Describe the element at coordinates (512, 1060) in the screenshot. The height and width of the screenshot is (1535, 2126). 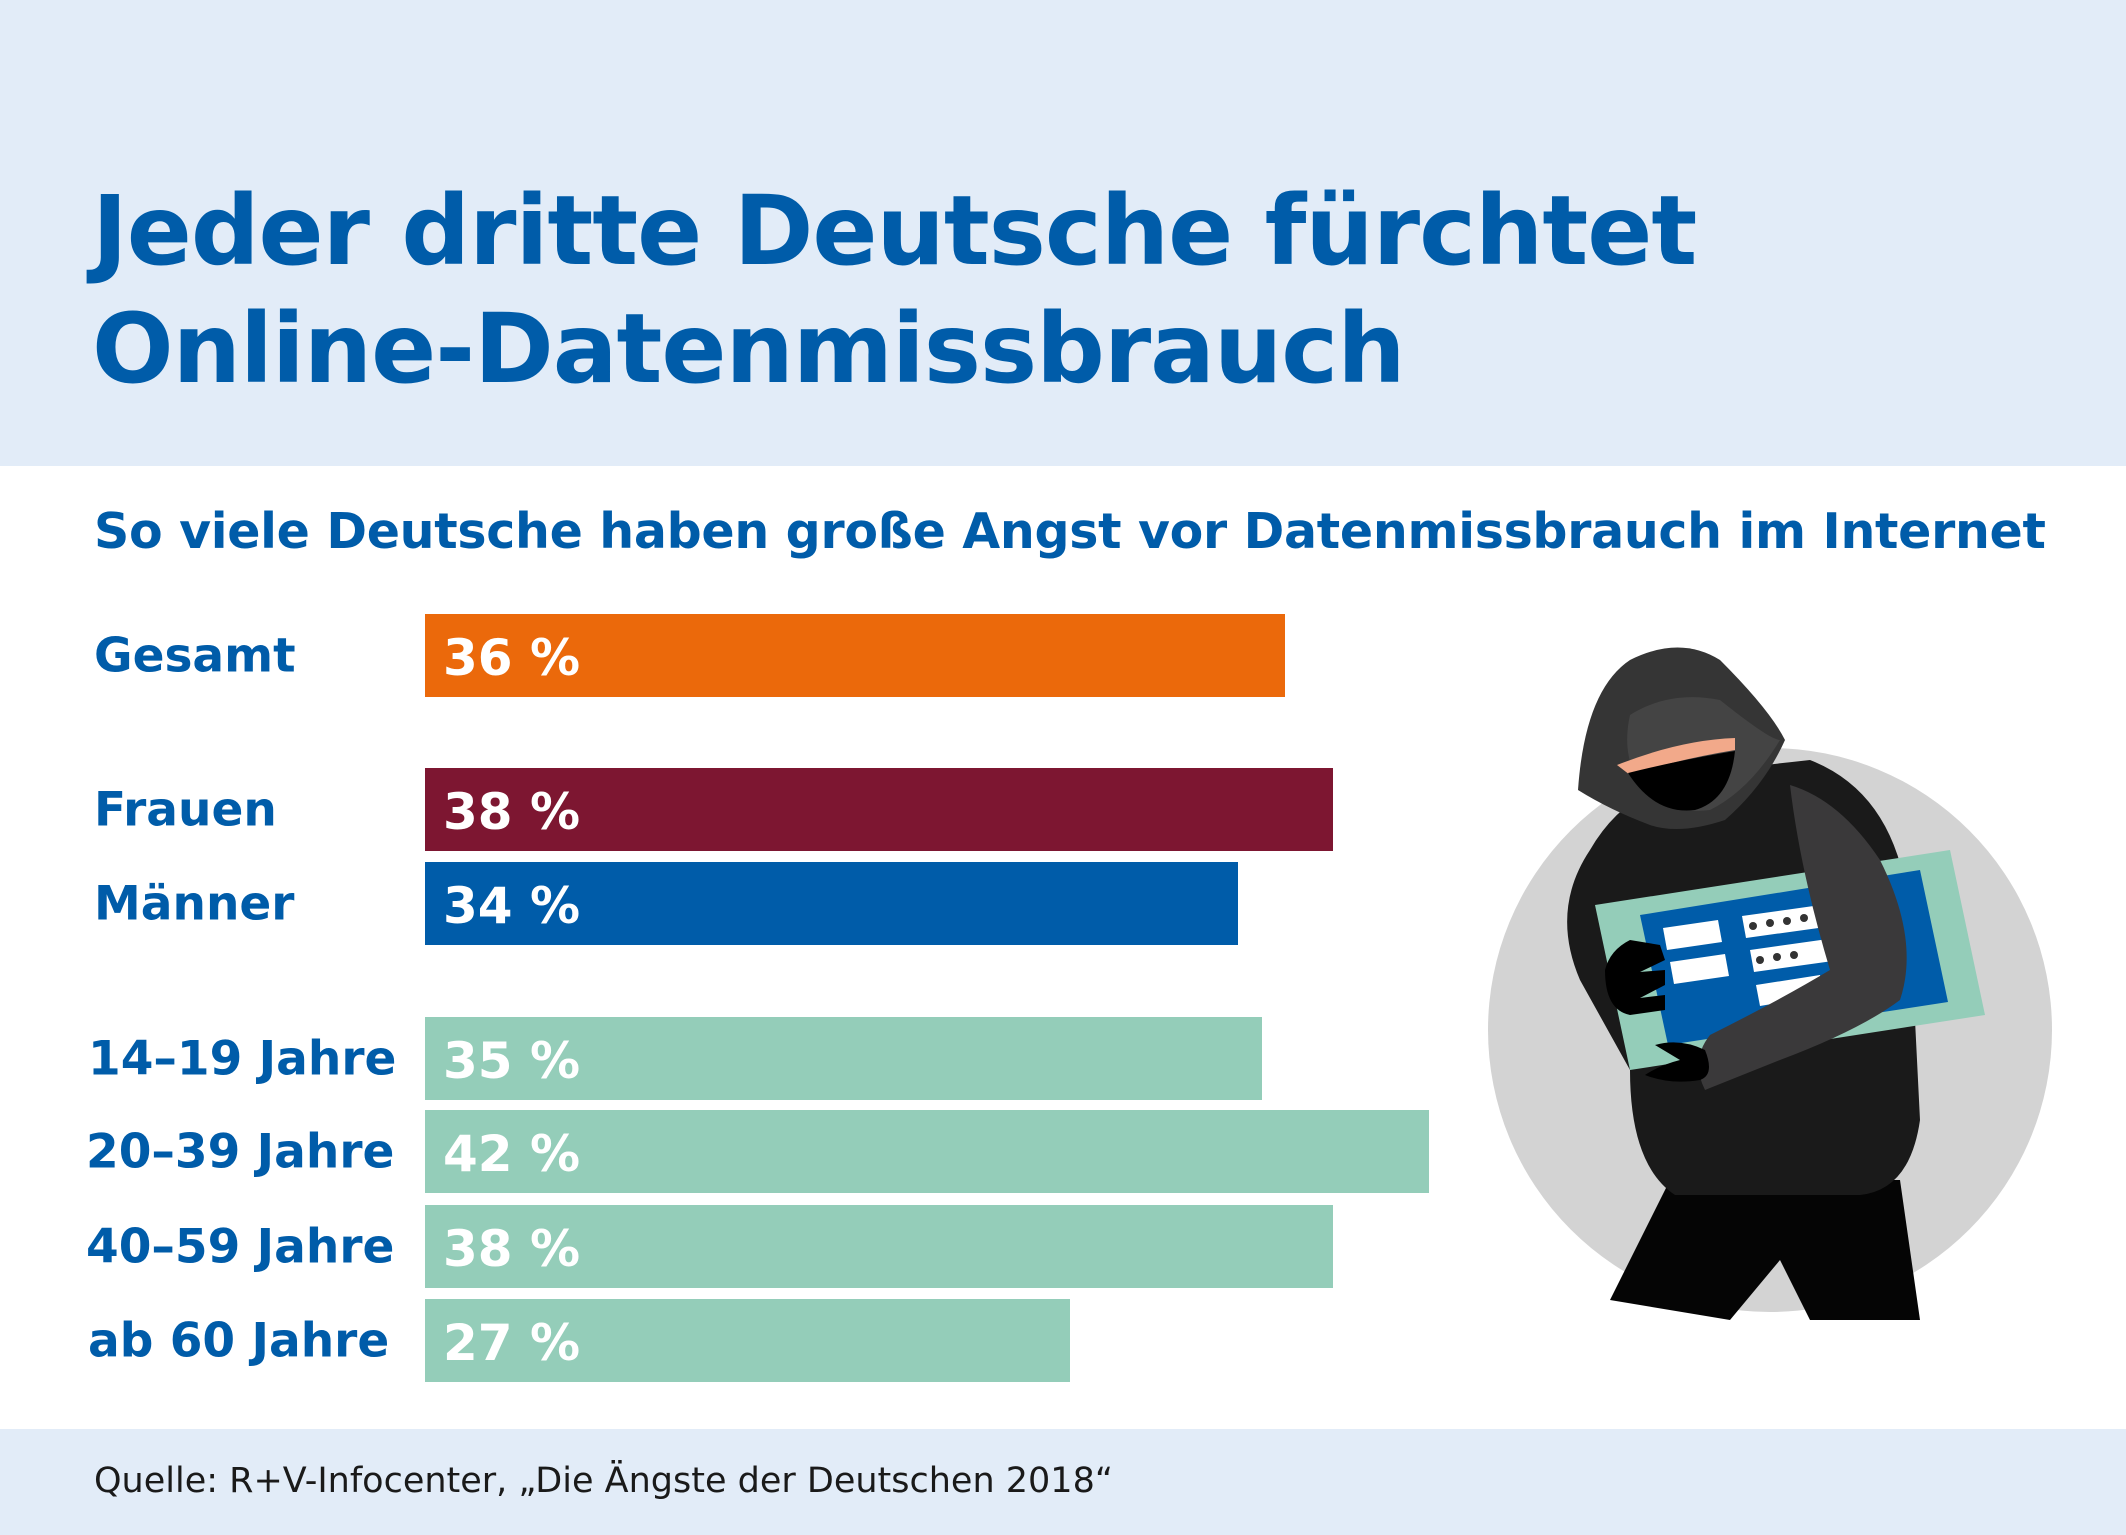
I see `bar-value-label: 35 %` at that location.